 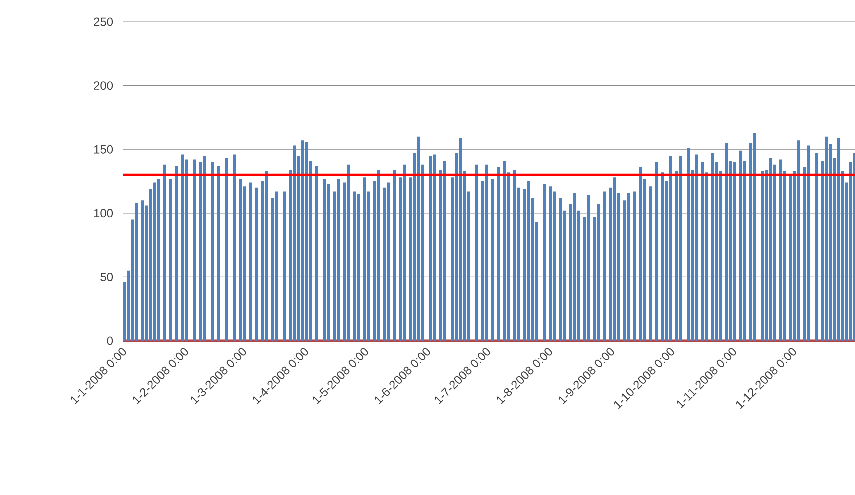 What do you see at coordinates (110, 341) in the screenshot?
I see `y-tick-label: 0` at bounding box center [110, 341].